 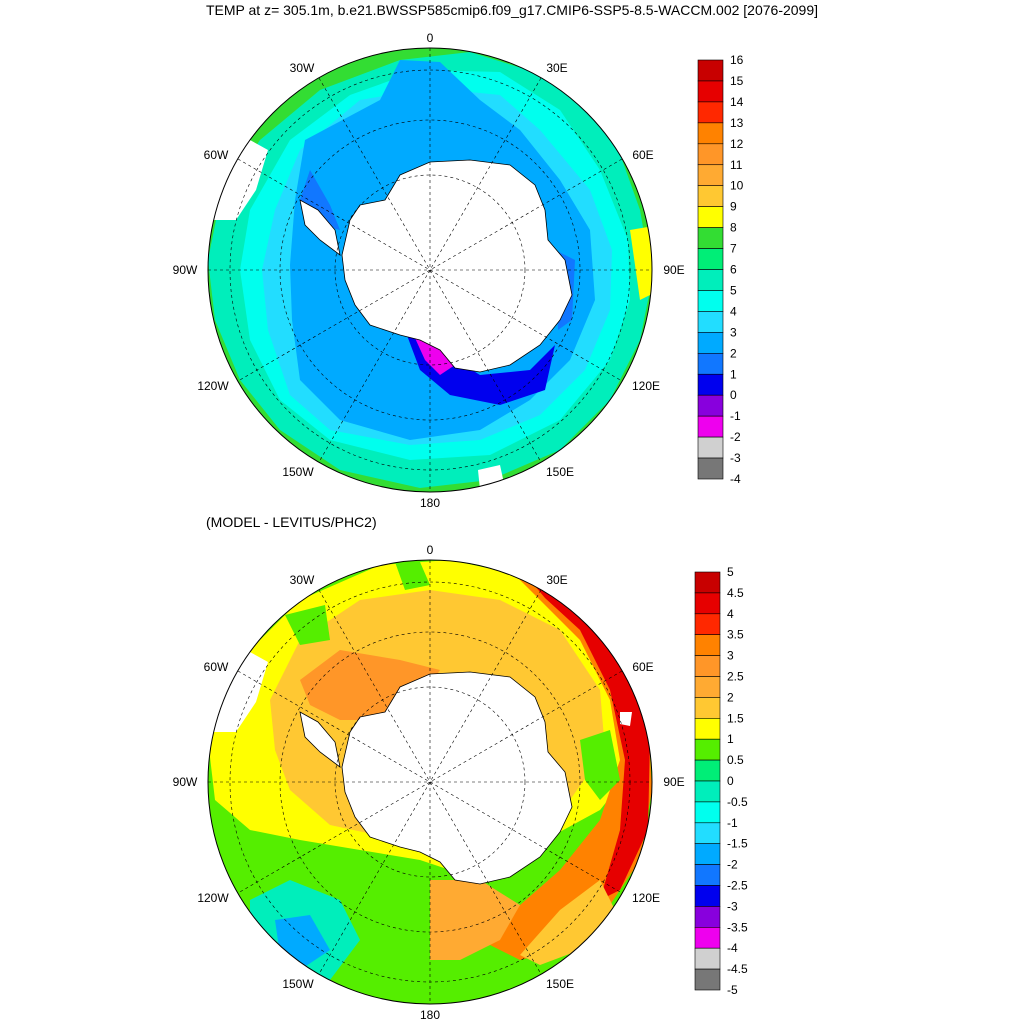 What do you see at coordinates (735, 416) in the screenshot?
I see `top-colorbar-tick-label: -1` at bounding box center [735, 416].